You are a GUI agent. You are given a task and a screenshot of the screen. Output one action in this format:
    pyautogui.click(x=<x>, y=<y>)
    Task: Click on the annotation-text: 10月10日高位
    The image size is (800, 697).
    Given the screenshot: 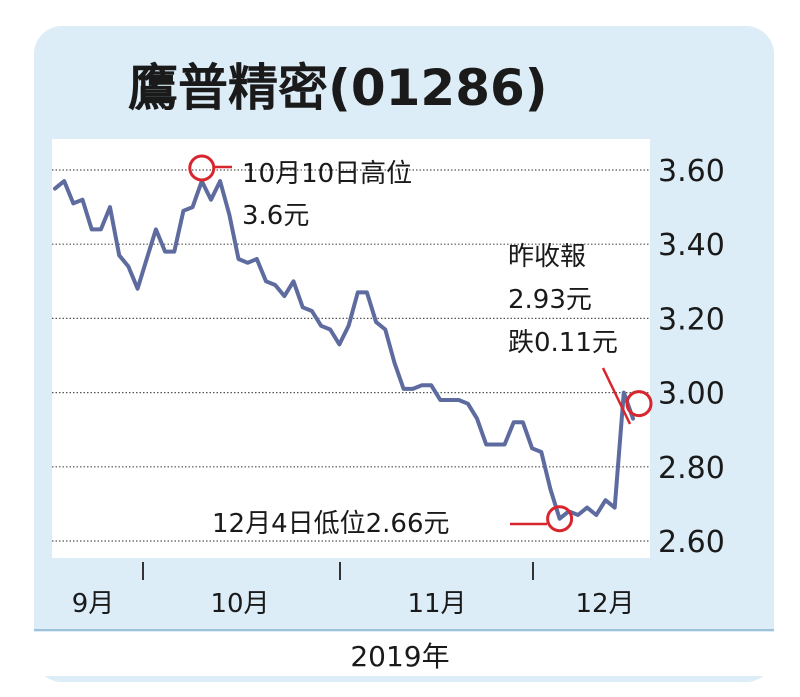 What is the action you would take?
    pyautogui.click(x=327, y=174)
    